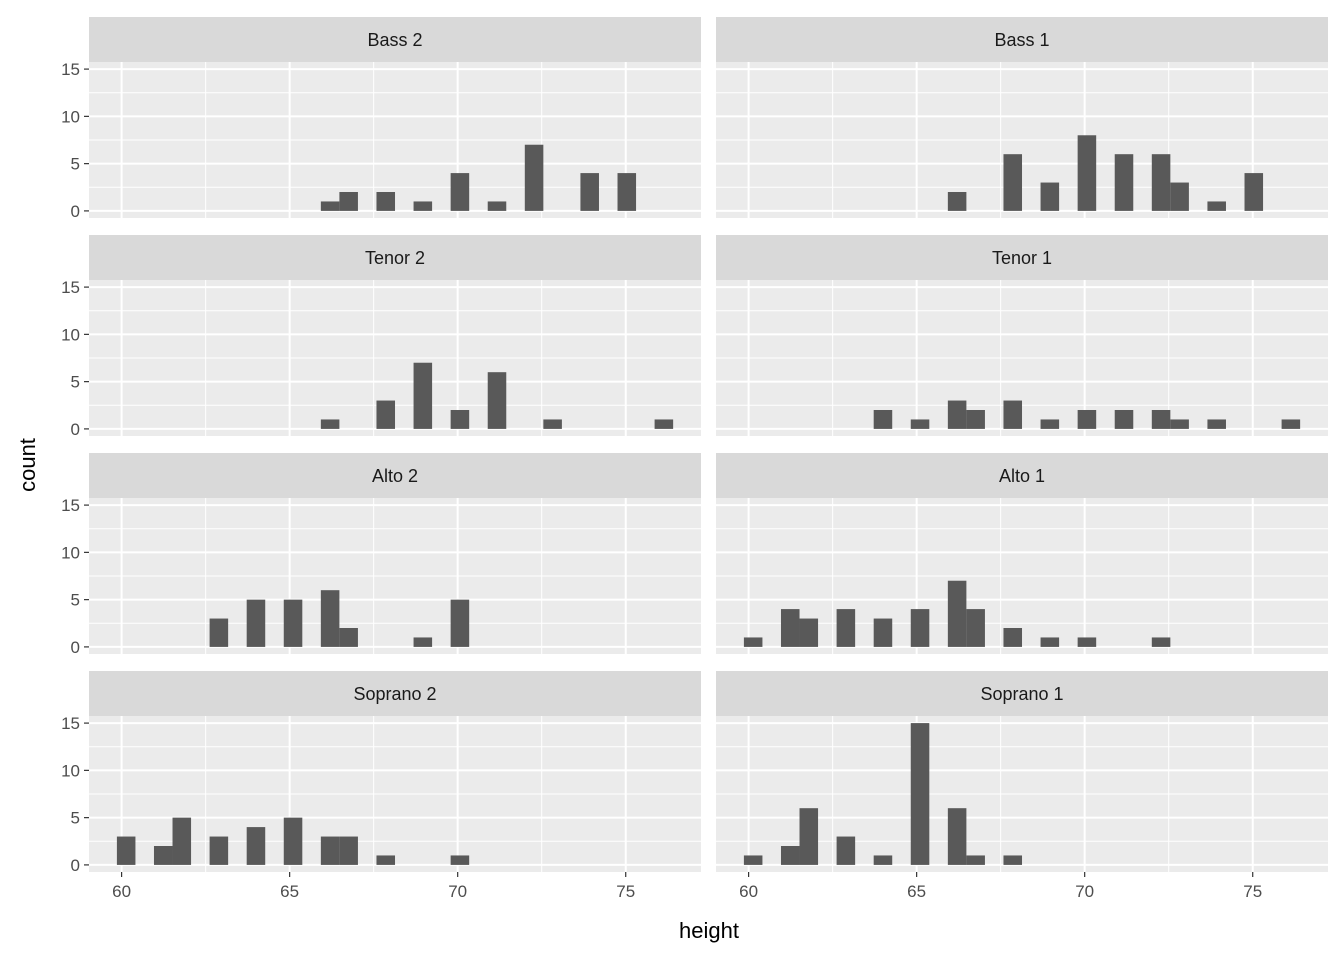 This screenshot has height=960, width=1344. Describe the element at coordinates (381, 786) in the screenshot. I see `facet-panel: Soprano 2 0 5 10 15 60 65 70 75` at that location.